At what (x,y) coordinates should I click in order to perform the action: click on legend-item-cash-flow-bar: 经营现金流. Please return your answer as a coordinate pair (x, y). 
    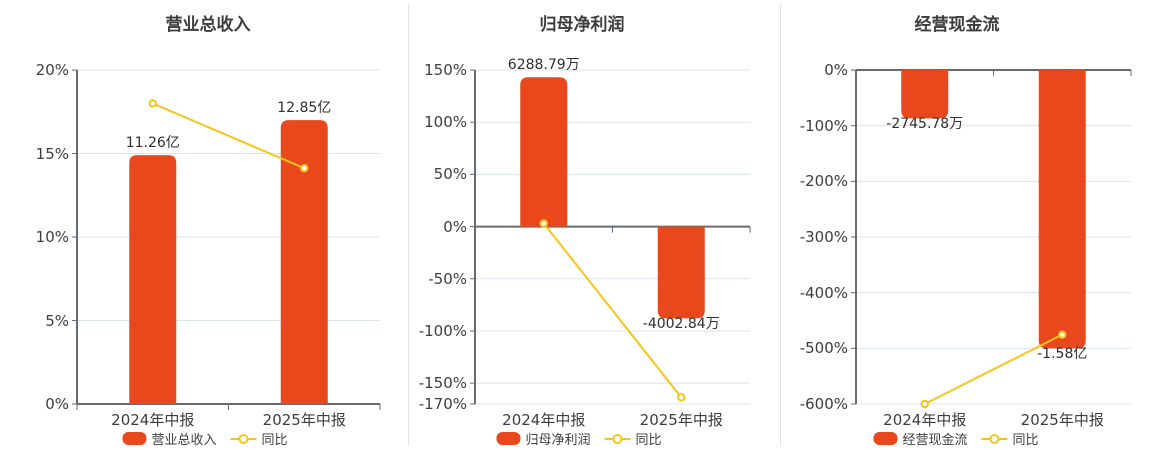
    Looking at the image, I should click on (920, 438).